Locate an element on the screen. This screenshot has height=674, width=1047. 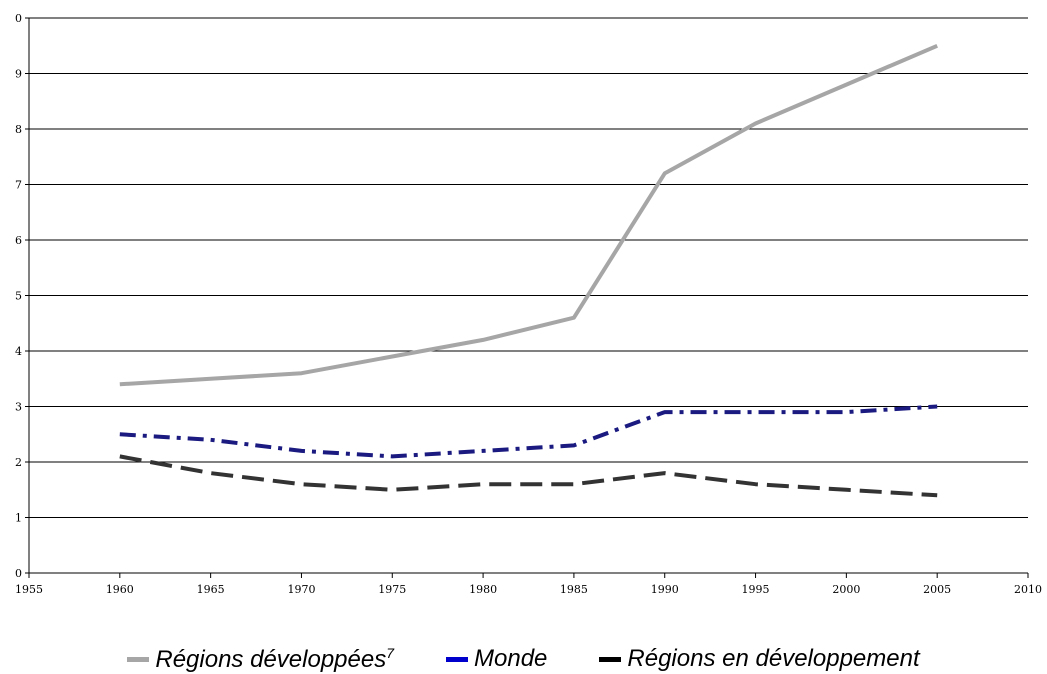
x-tick-label: 1995 is located at coordinates (756, 589).